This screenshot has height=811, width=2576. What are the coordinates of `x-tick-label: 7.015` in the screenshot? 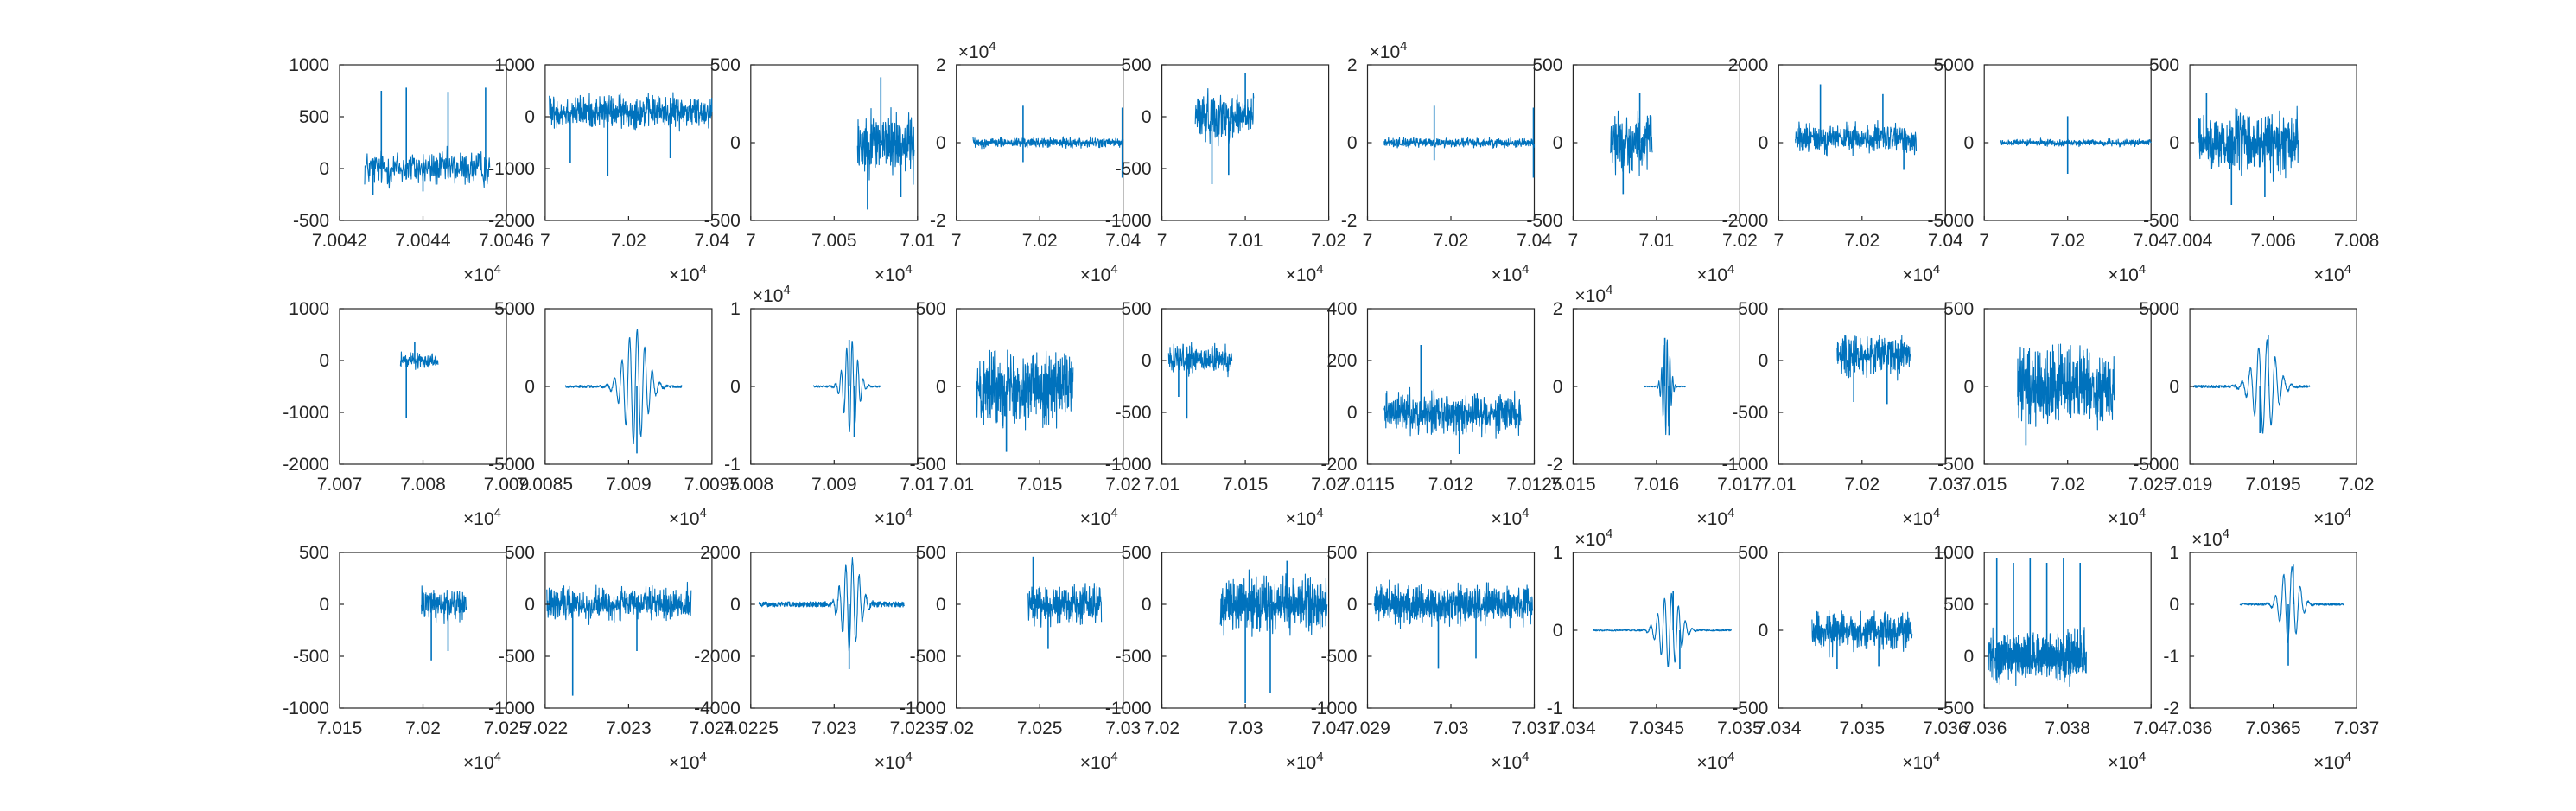 It's located at (1246, 485).